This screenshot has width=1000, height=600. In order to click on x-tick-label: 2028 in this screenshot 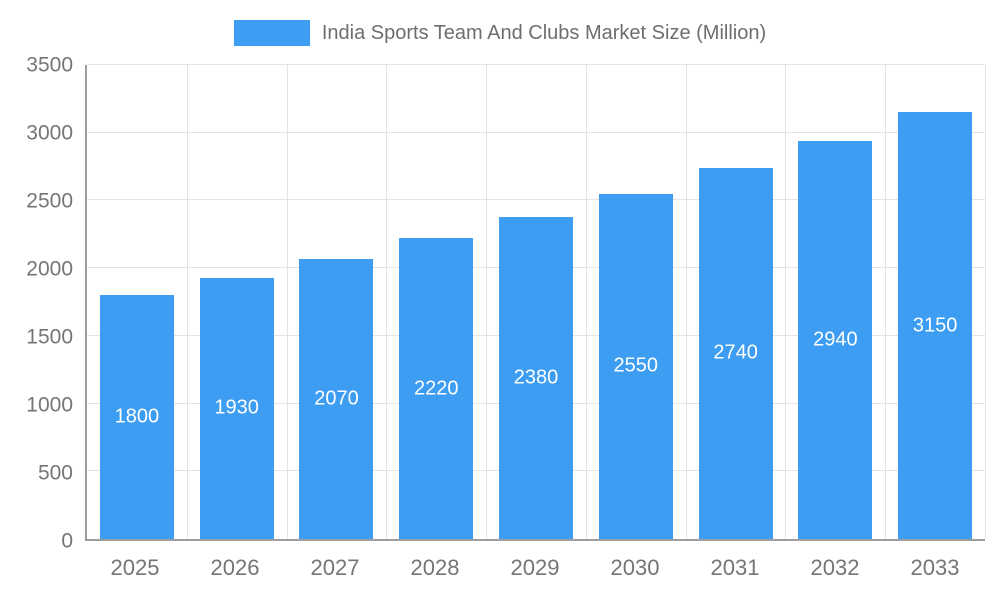, I will do `click(435, 567)`.